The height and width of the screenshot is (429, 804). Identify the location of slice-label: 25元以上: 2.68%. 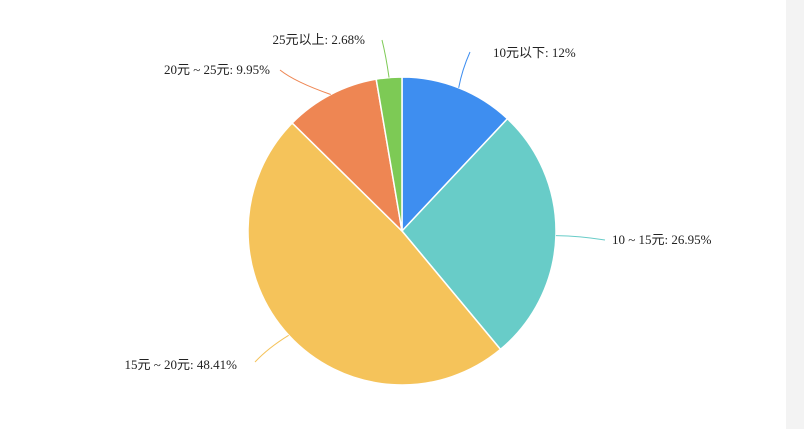
(319, 39).